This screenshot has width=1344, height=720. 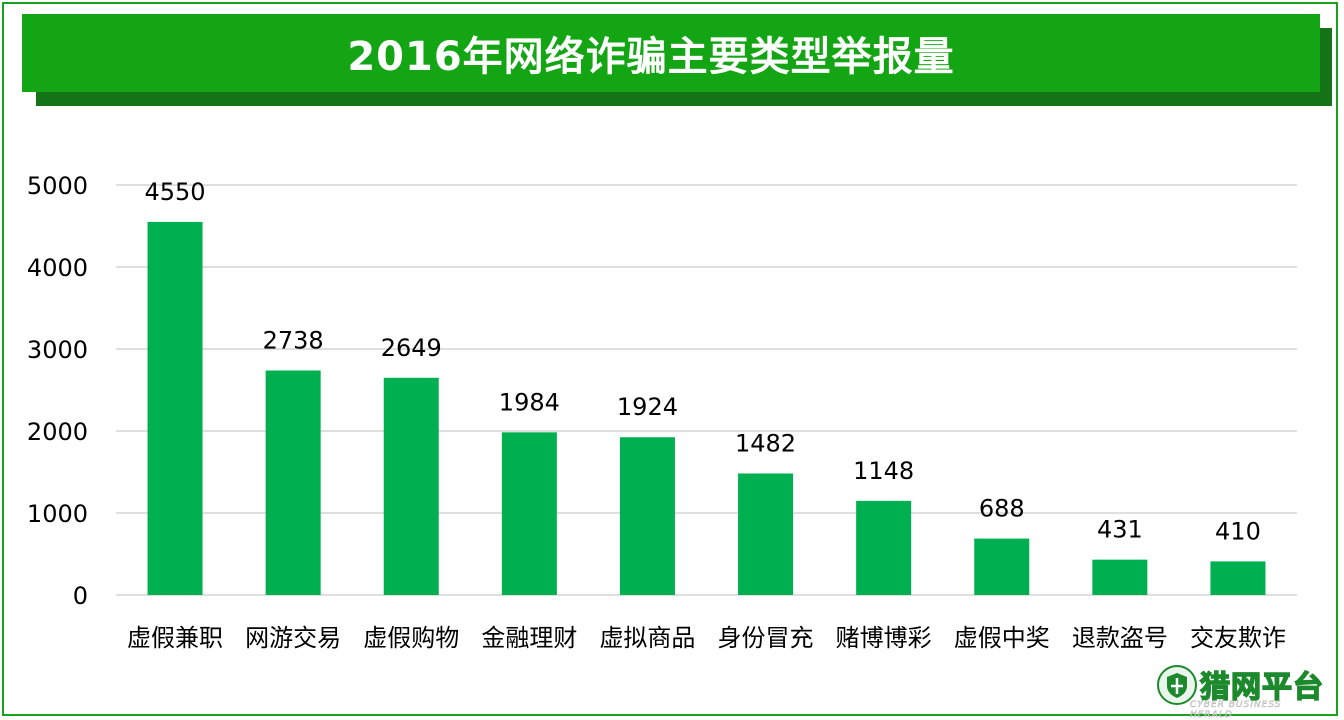 I want to click on x-tick-label: 虚拟商品, so click(x=647, y=638).